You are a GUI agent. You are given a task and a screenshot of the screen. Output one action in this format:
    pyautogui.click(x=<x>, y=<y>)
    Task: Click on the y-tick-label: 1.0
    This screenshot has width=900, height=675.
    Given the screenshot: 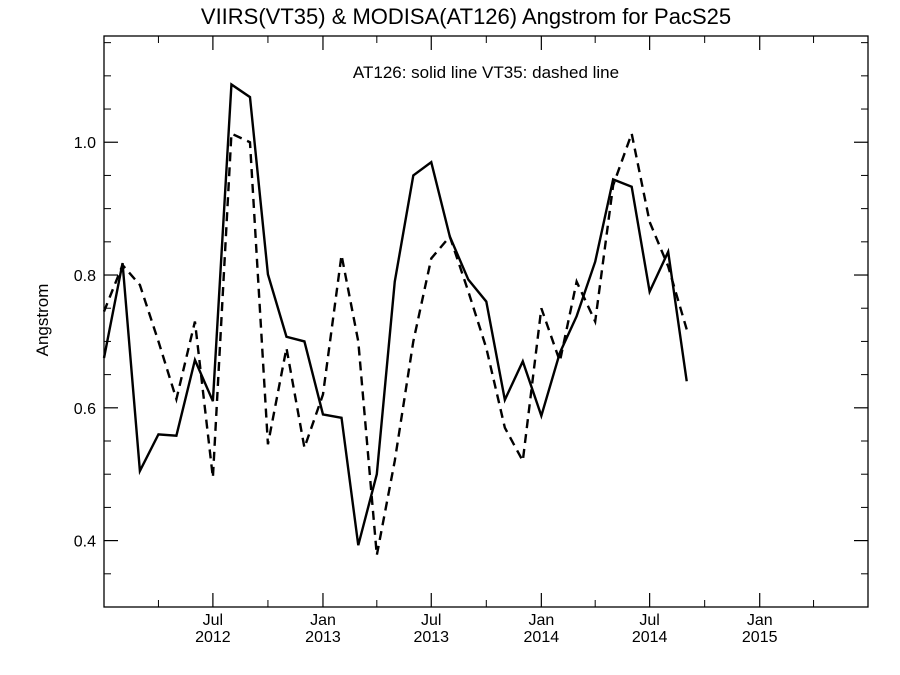 What is the action you would take?
    pyautogui.click(x=85, y=143)
    